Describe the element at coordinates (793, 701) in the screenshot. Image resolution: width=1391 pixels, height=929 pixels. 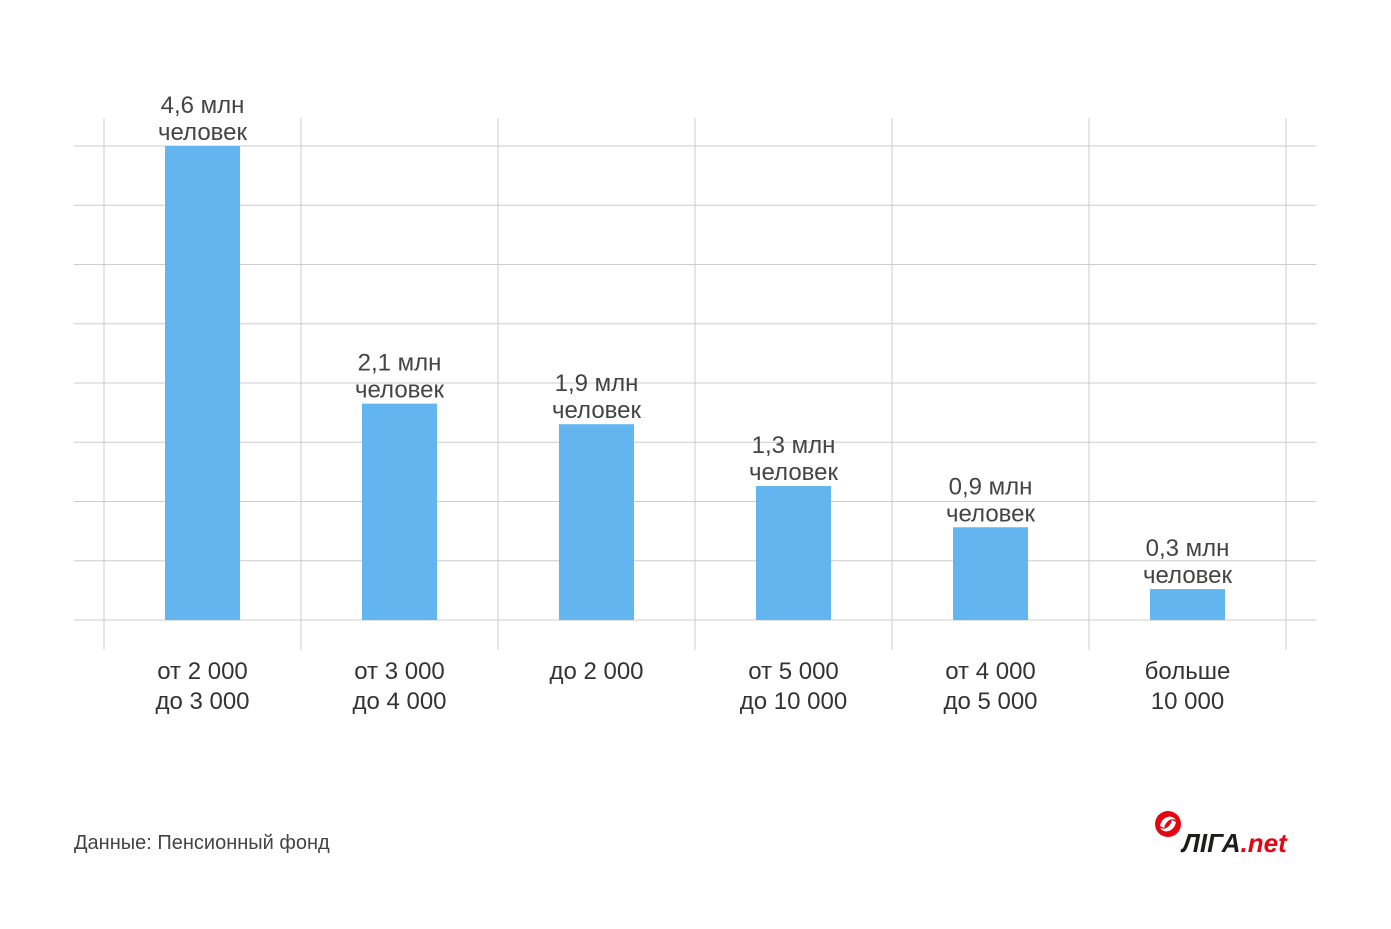
I see `x-tick-label: до 10 000` at that location.